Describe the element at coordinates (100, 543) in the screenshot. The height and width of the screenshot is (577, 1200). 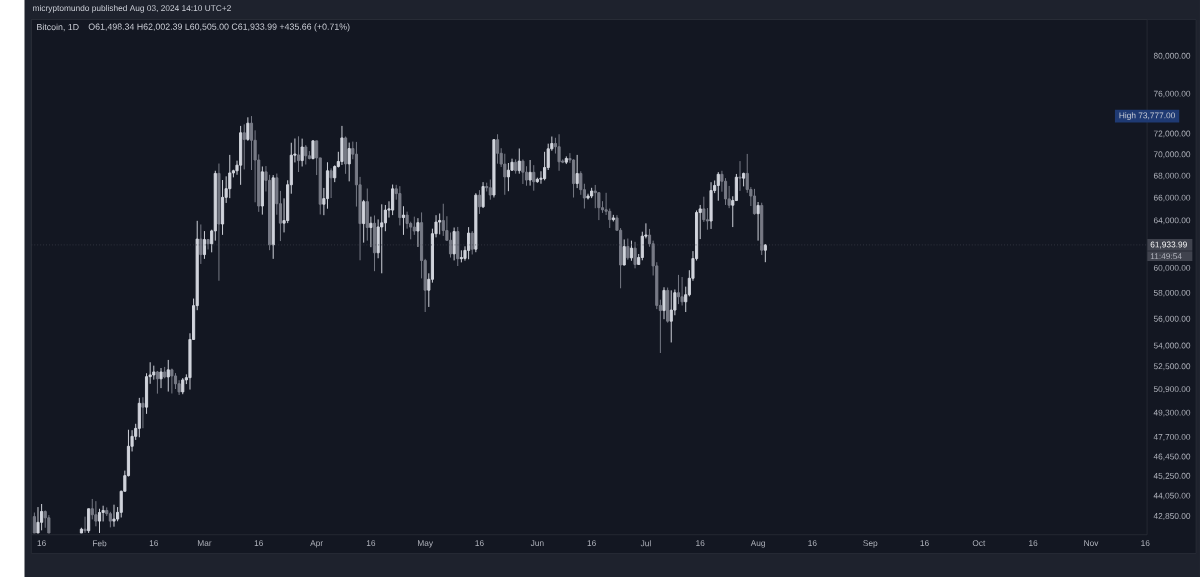
I see `x-tick-label: Feb` at that location.